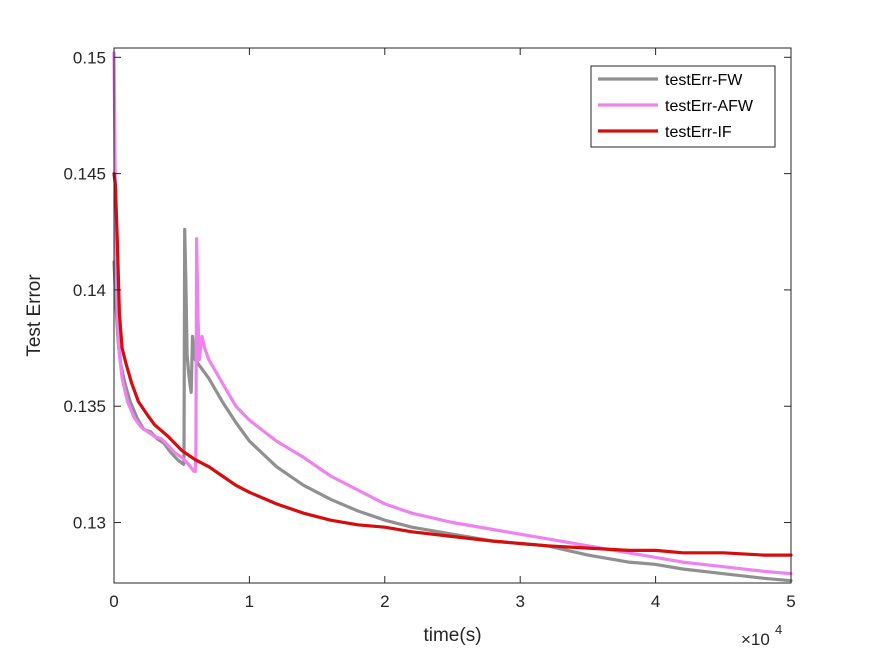 The height and width of the screenshot is (656, 875). Describe the element at coordinates (89, 290) in the screenshot. I see `y-tick-label: 0.14` at that location.